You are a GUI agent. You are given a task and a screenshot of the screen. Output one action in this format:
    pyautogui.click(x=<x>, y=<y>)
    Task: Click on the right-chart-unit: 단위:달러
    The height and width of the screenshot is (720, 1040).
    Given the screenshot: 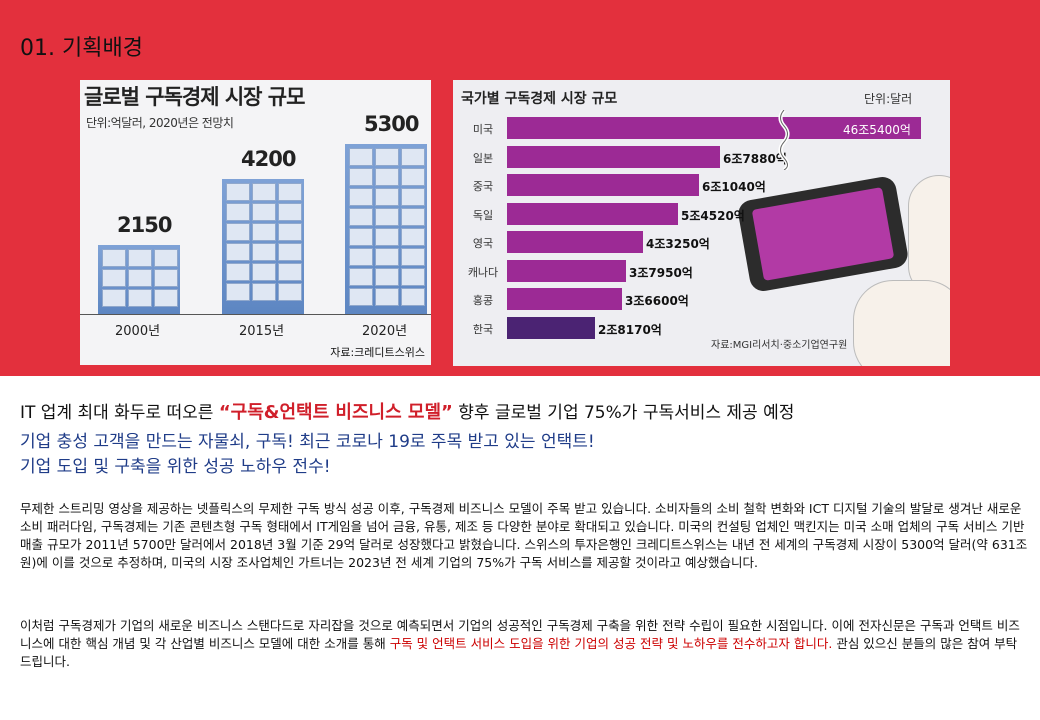 What is the action you would take?
    pyautogui.click(x=888, y=99)
    